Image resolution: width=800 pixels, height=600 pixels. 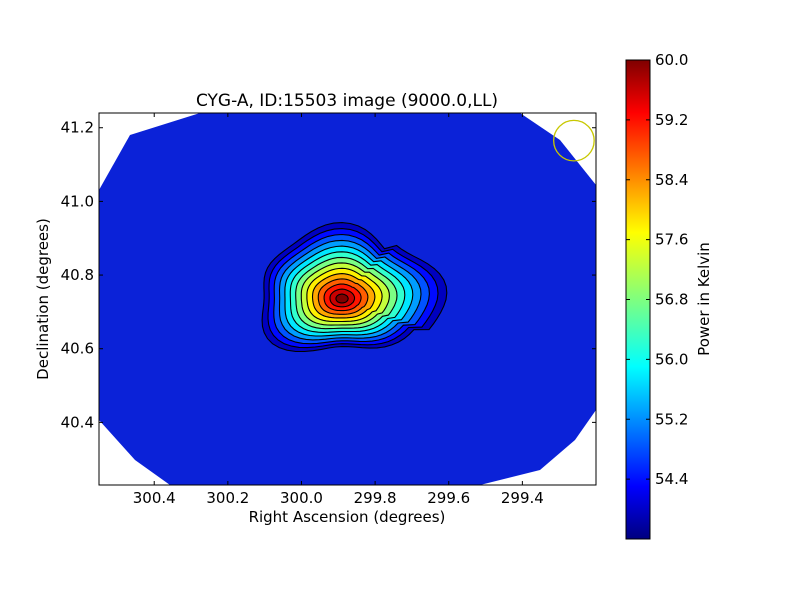 I want to click on contour-fill, so click(x=342, y=298).